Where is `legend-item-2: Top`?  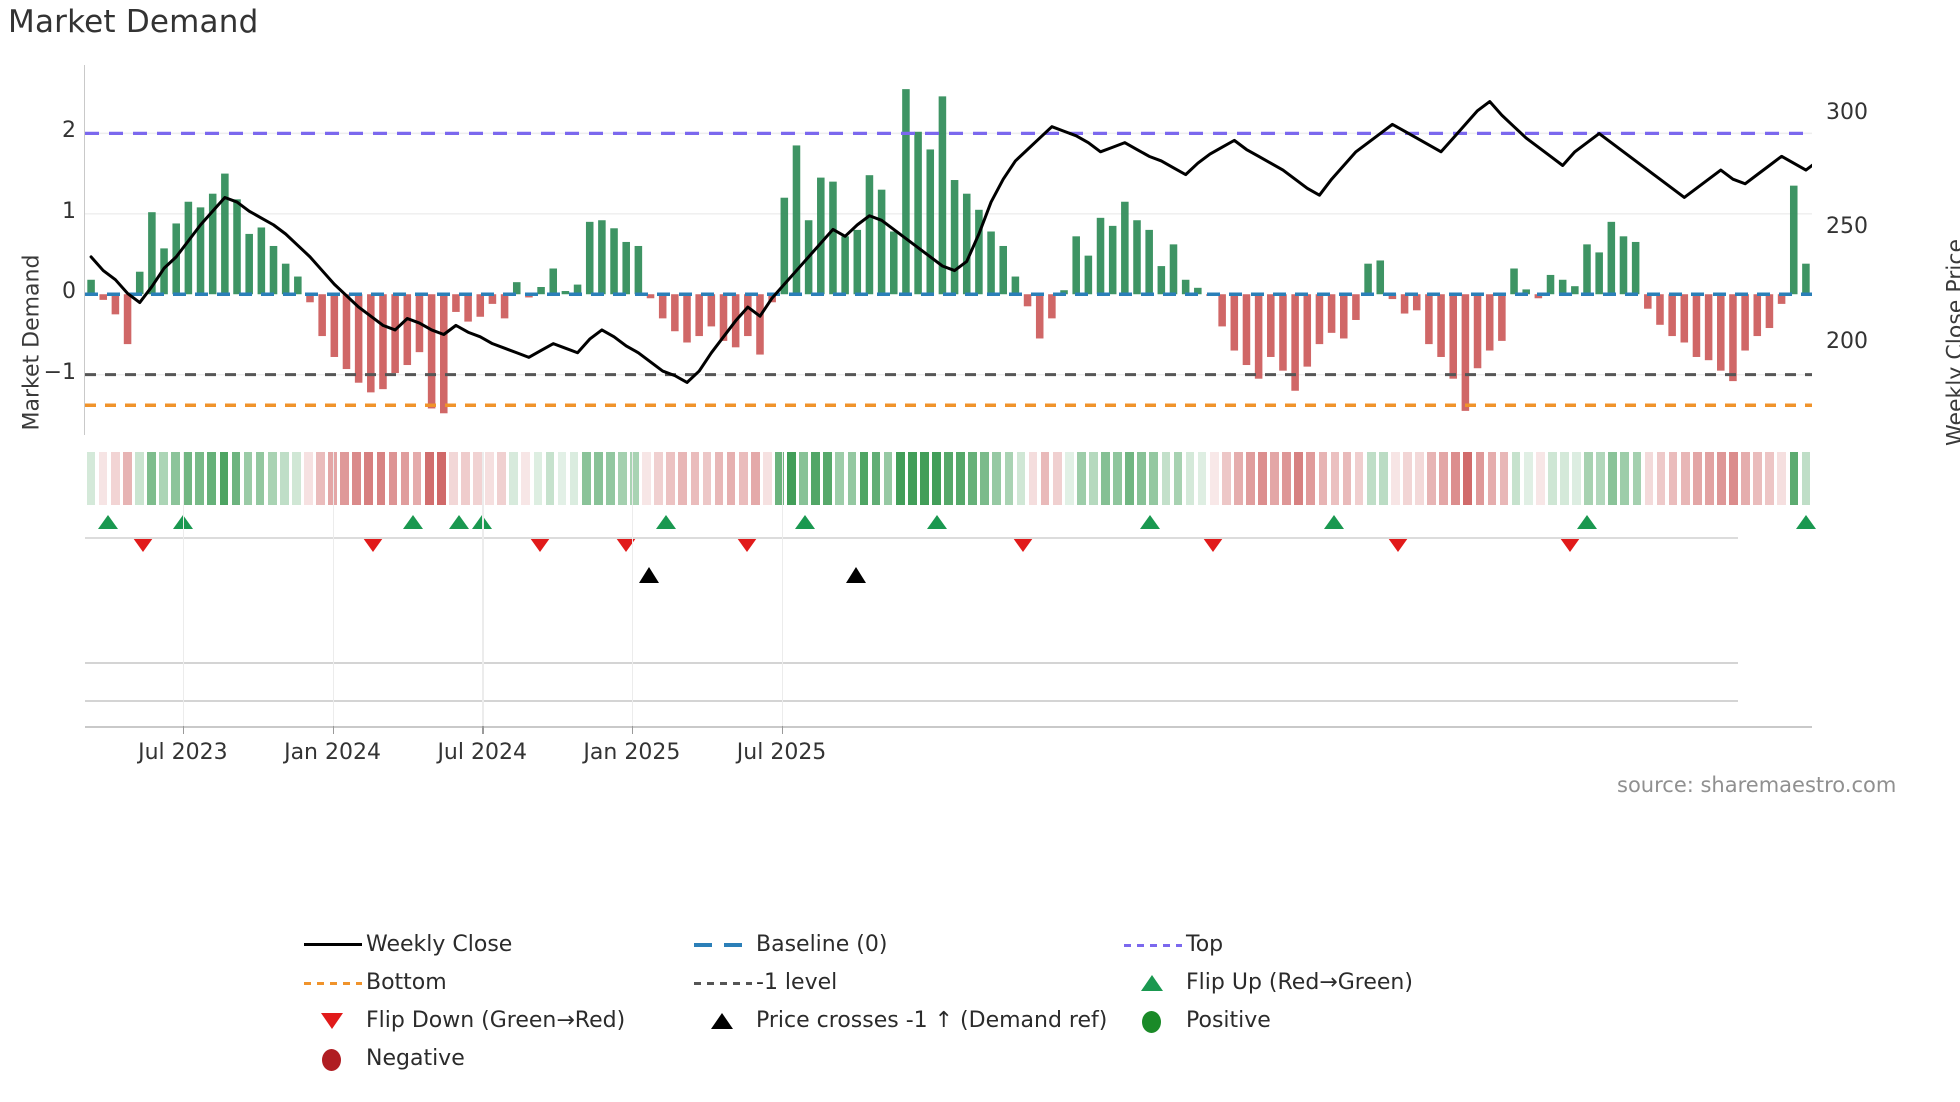
legend-item-2: Top is located at coordinates (1320, 944).